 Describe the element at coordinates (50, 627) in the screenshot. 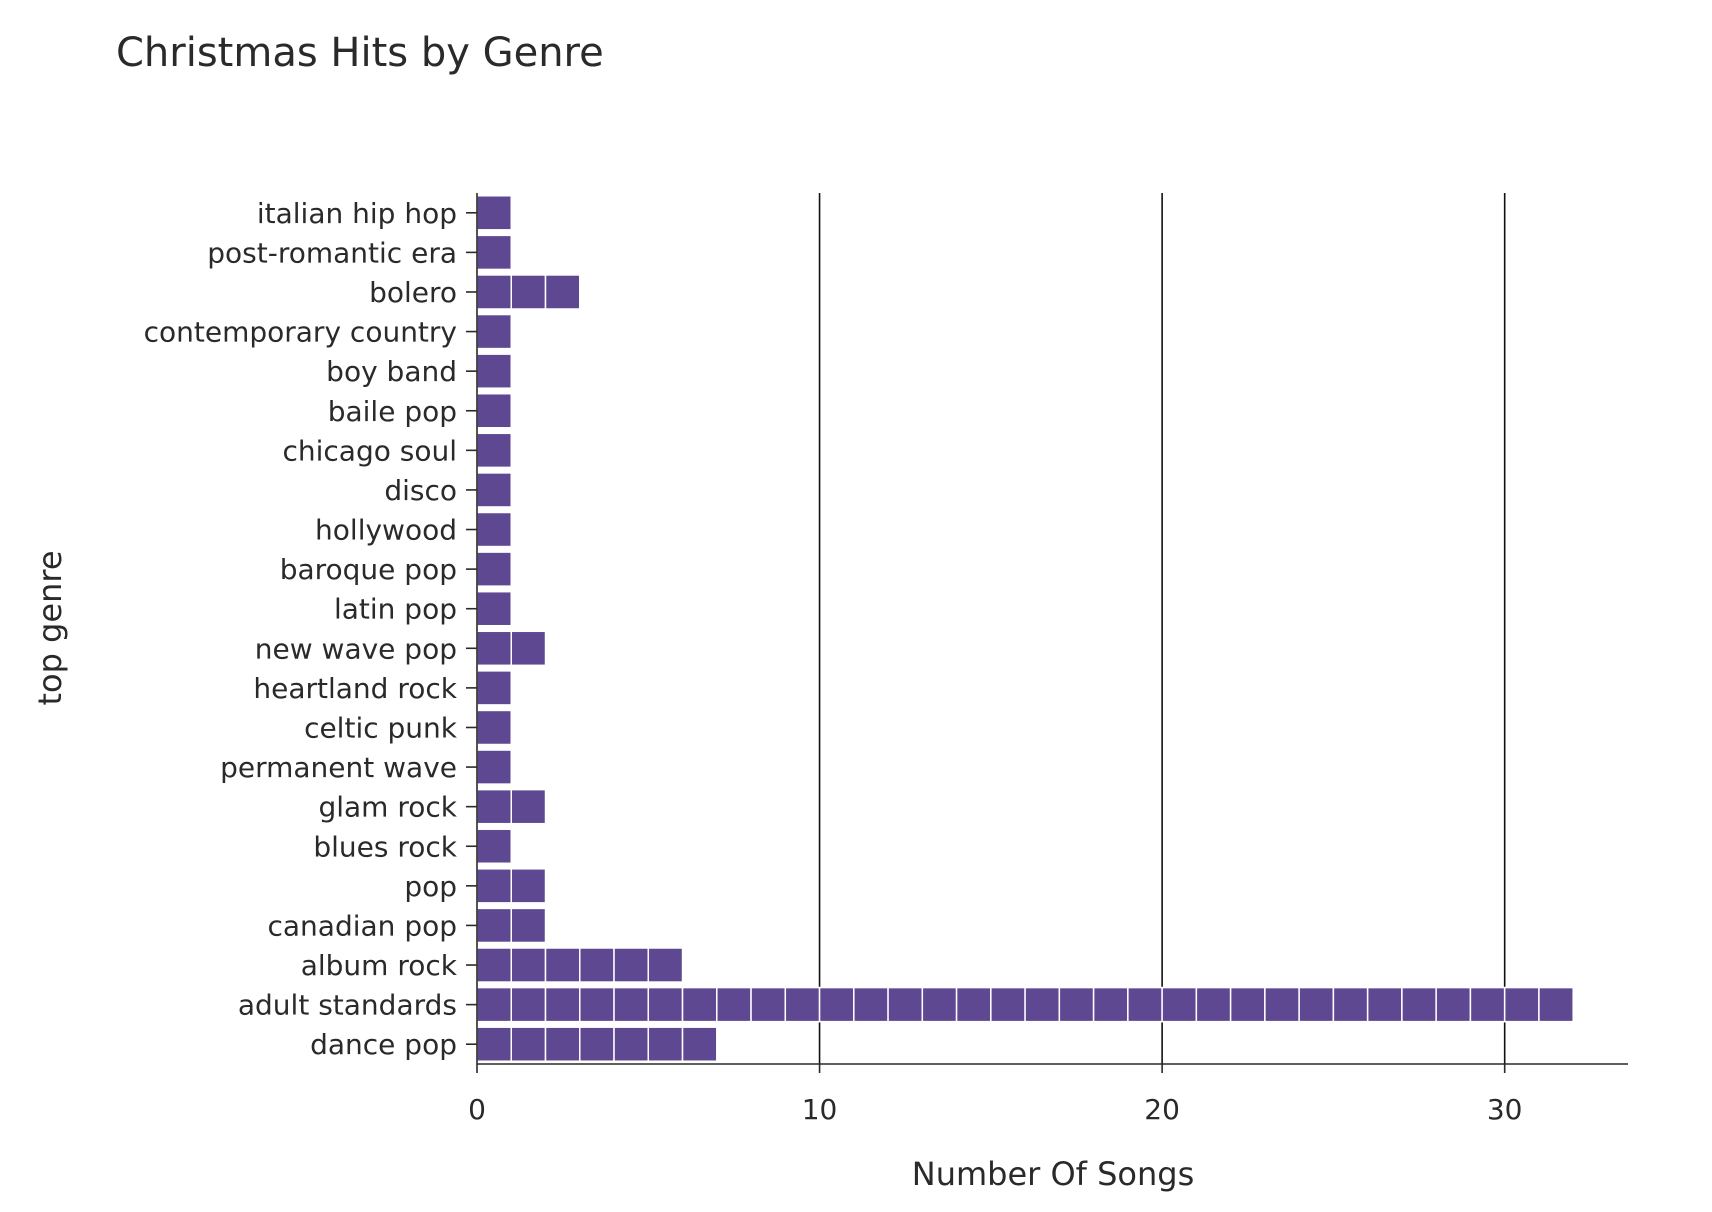

I see `y-axis-title: top genre` at that location.